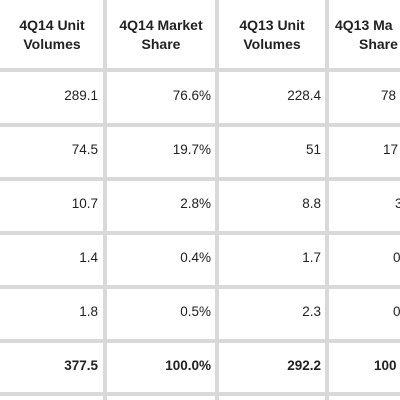 This screenshot has height=400, width=400. I want to click on table-cell: 51, so click(313, 149).